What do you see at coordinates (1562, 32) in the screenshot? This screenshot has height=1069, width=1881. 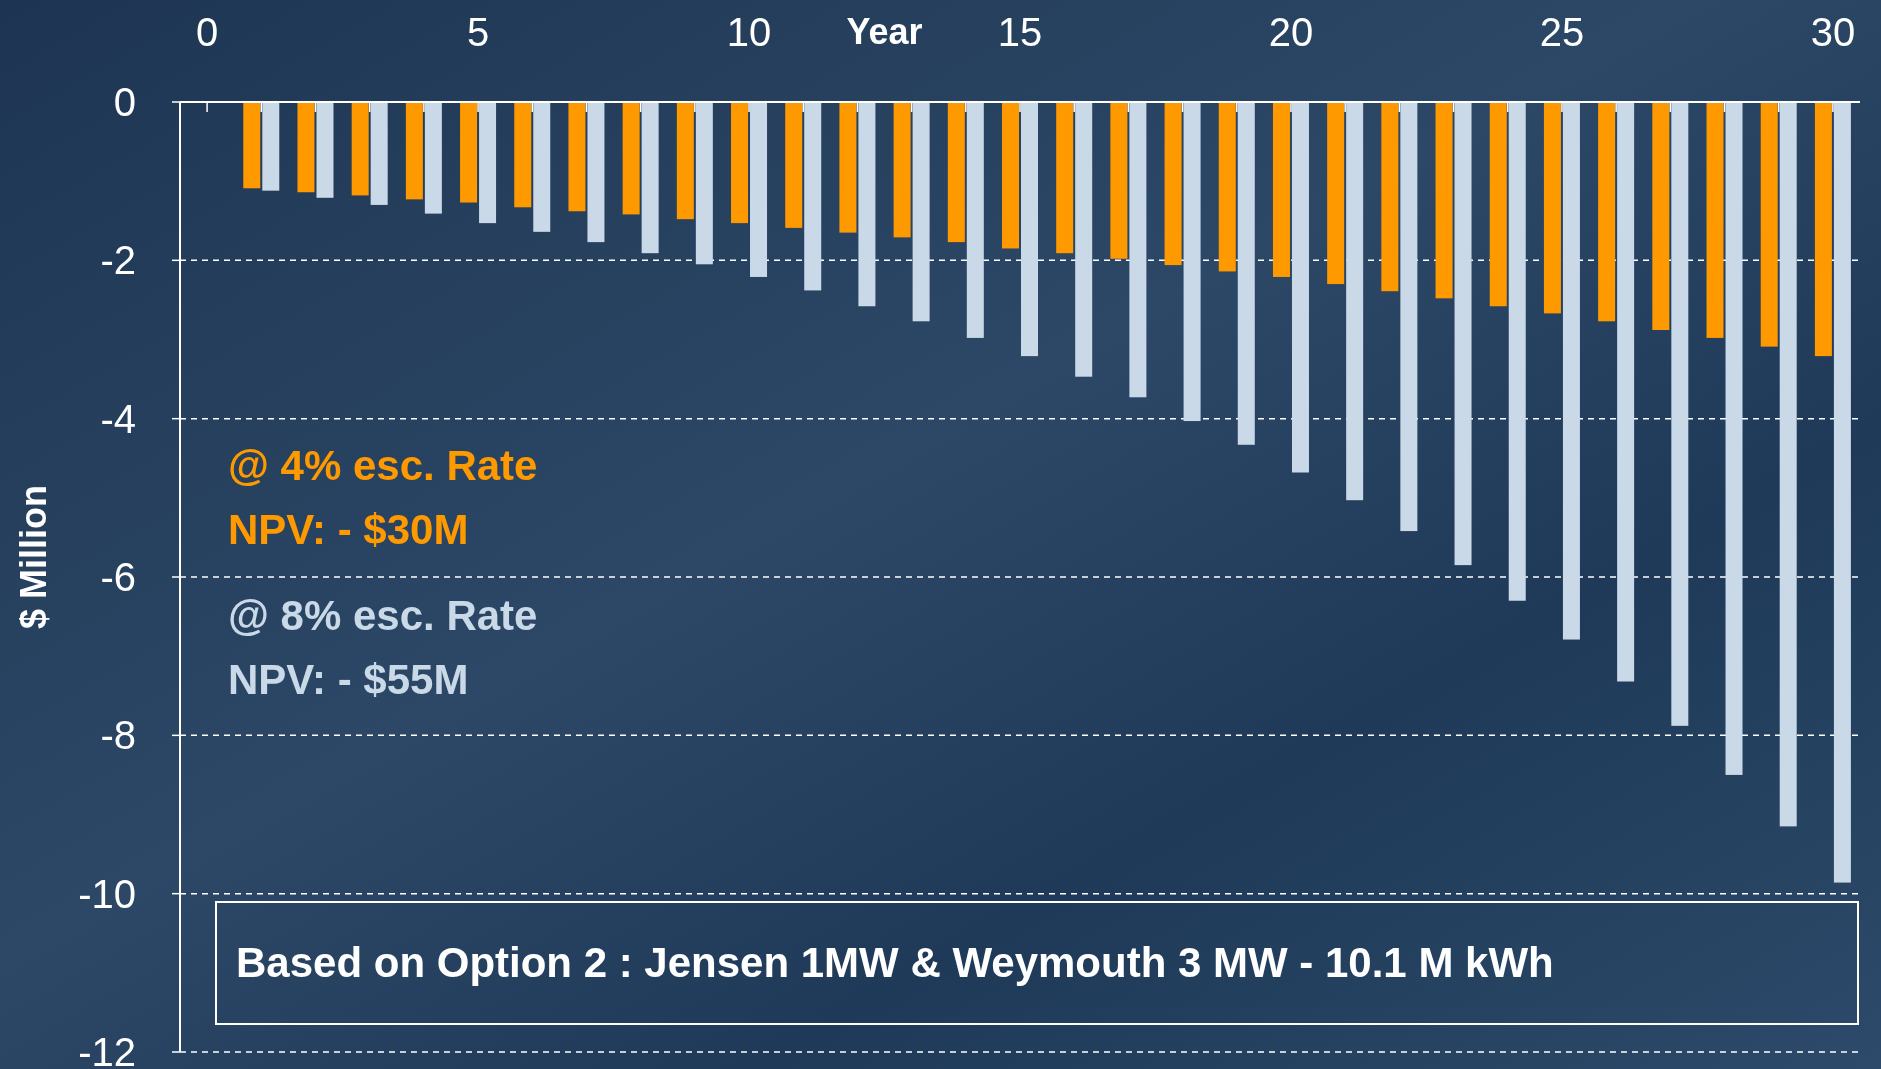 I see `x-tick-label: 25` at bounding box center [1562, 32].